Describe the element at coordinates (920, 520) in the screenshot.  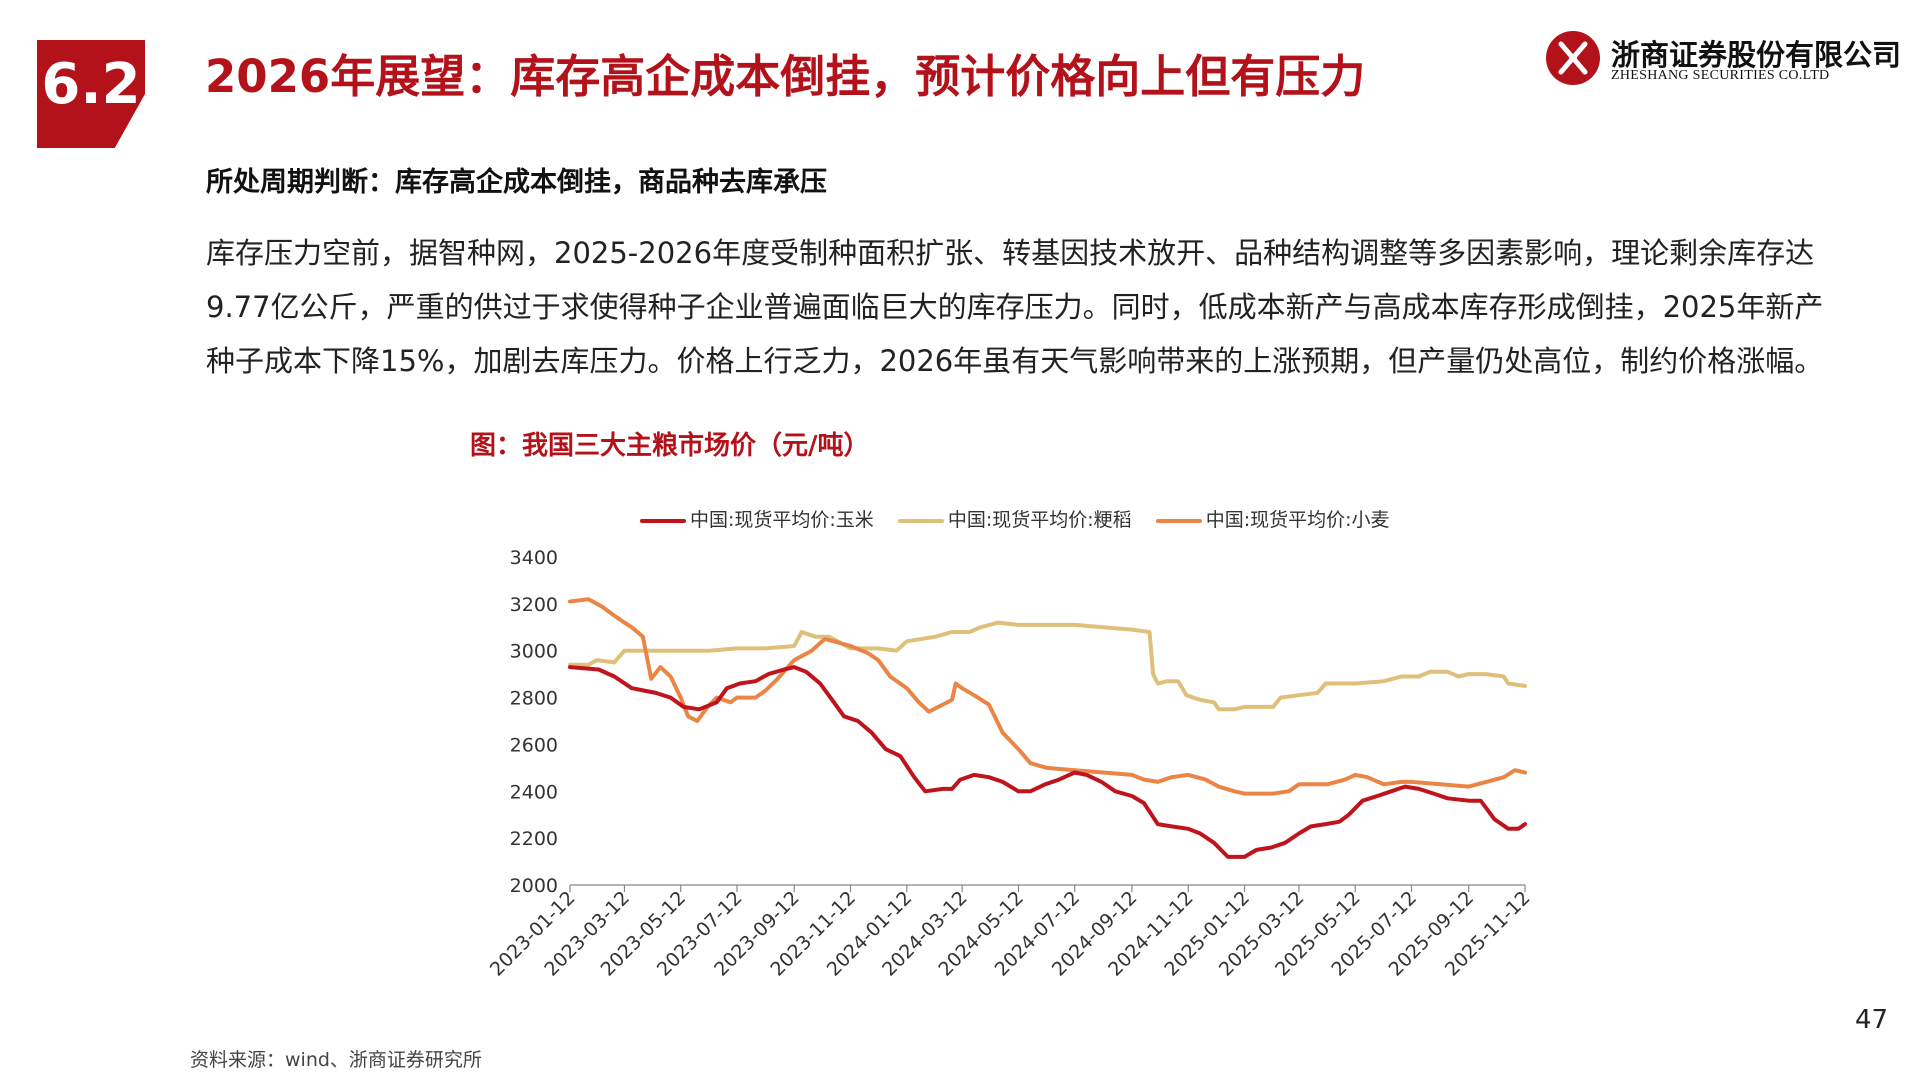
I see `legend-swatch-japonica-rice` at that location.